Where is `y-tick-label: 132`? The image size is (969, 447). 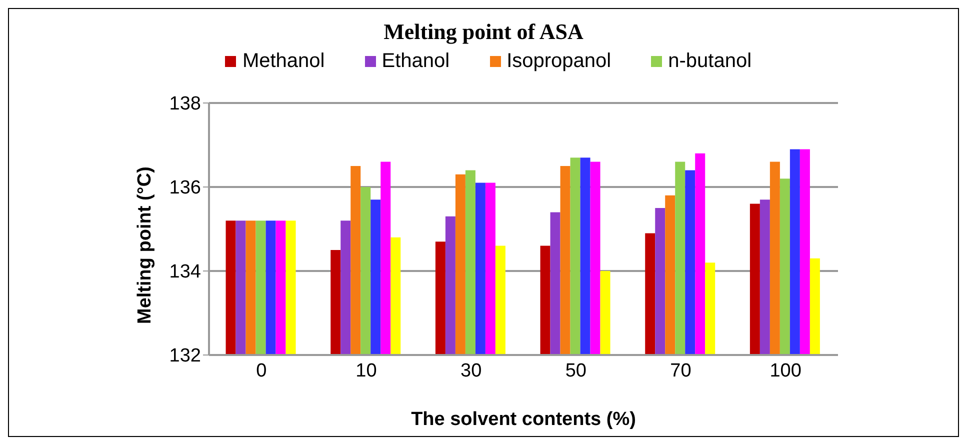 y-tick-label: 132 is located at coordinates (185, 356).